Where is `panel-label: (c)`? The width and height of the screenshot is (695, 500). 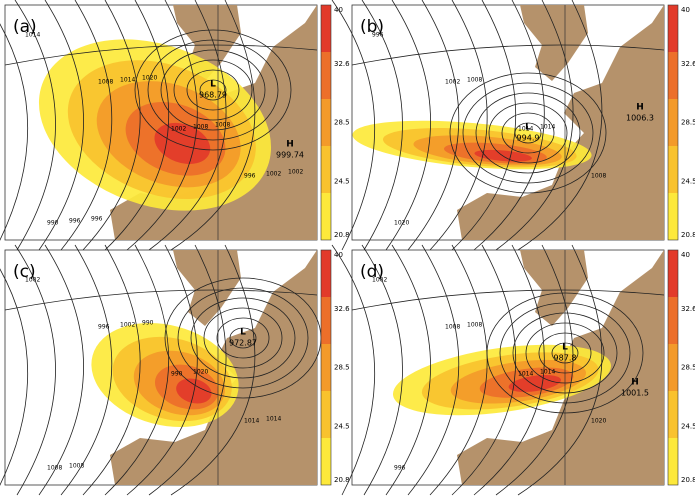
panel-label: (c) is located at coordinates (24, 272).